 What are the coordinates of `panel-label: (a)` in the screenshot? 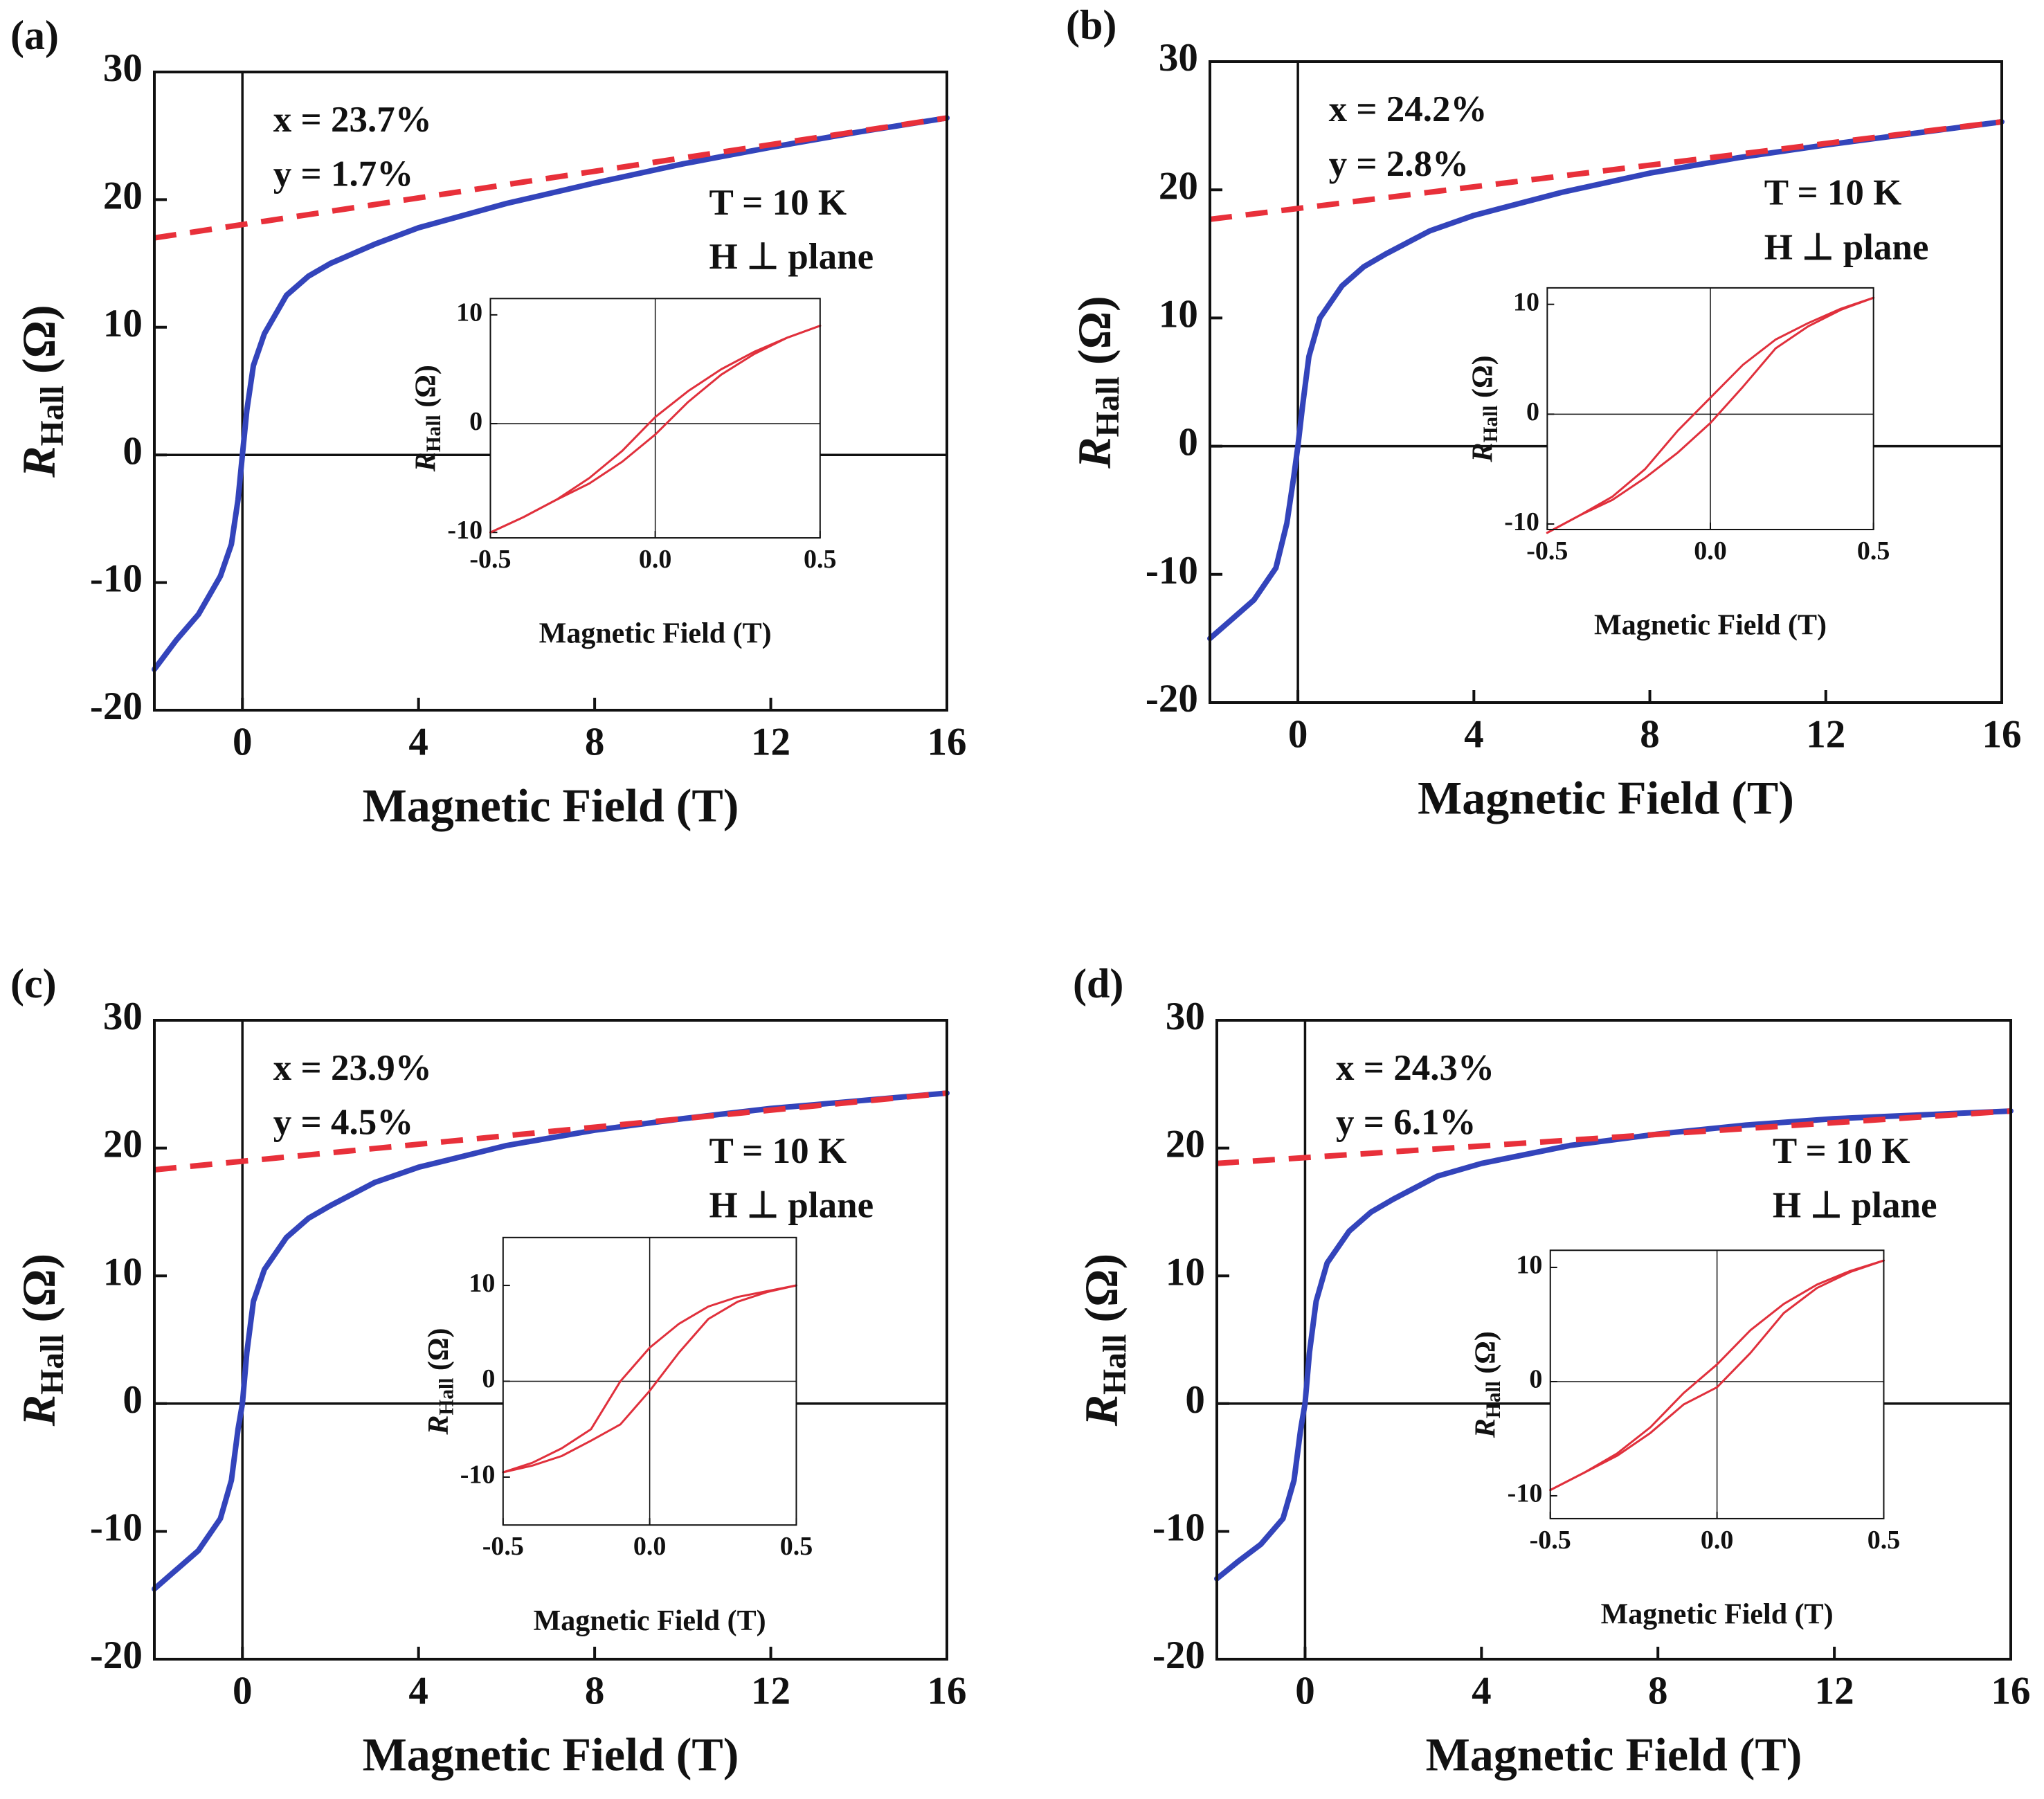 It's located at (34, 35).